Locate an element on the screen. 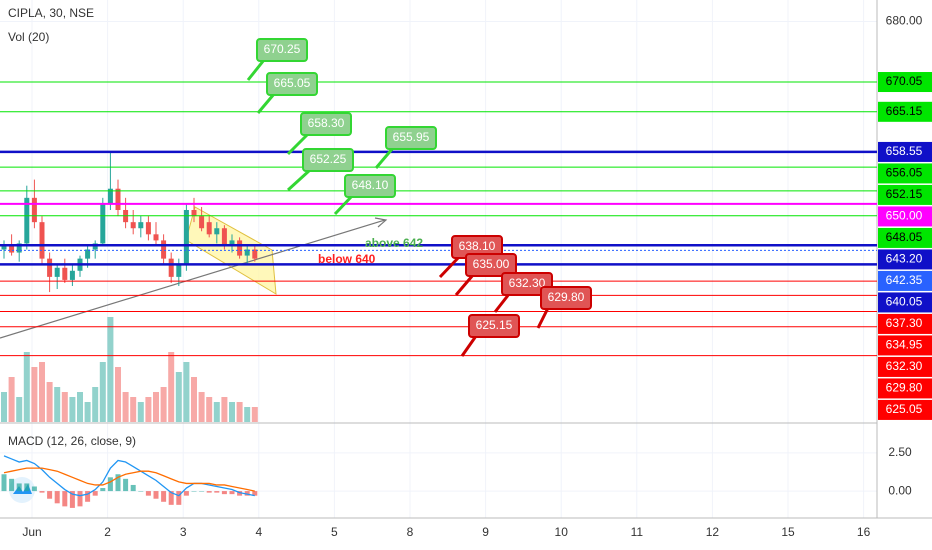  annotation: above 642 is located at coordinates (394, 243).